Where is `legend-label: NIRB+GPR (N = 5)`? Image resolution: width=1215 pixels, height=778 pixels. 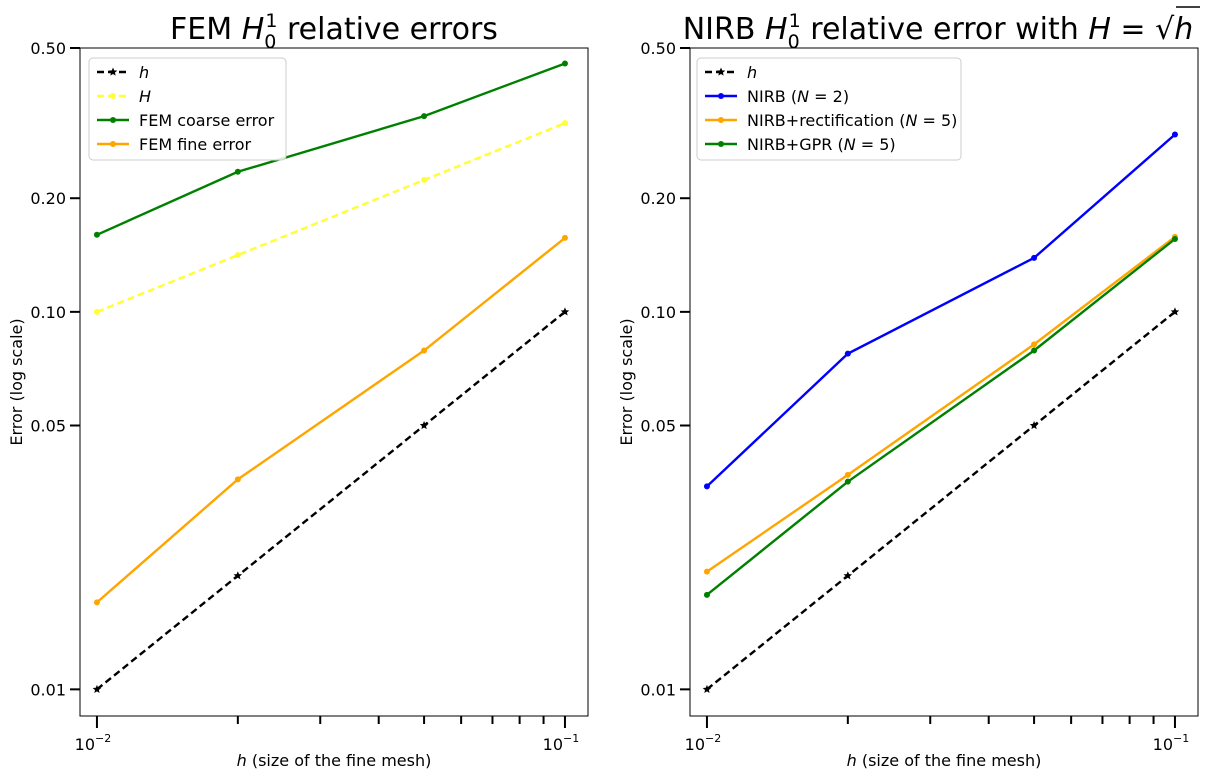
legend-label: NIRB+GPR (N = 5) is located at coordinates (821, 144).